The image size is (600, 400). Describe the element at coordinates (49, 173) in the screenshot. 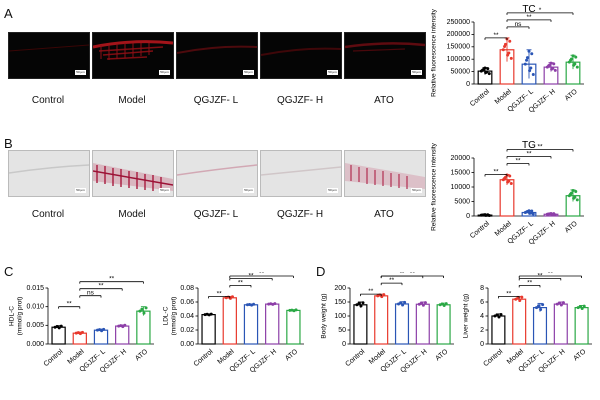

I see `micrograph-b-control: 50 μm` at that location.